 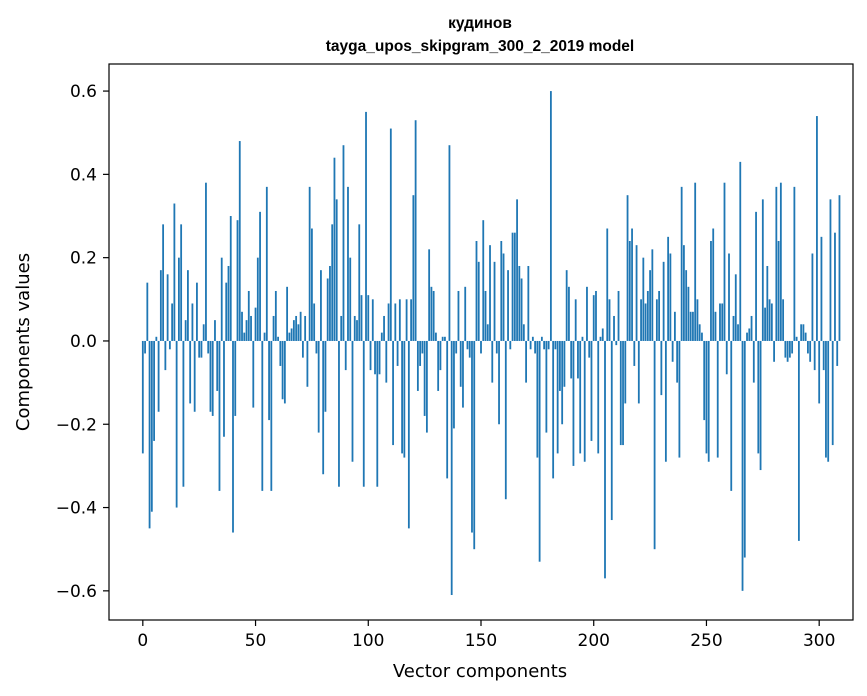 What do you see at coordinates (480, 46) in the screenshot?
I see `chart-subtitle: tayga_upos_skipgram_300_2_2019 model` at bounding box center [480, 46].